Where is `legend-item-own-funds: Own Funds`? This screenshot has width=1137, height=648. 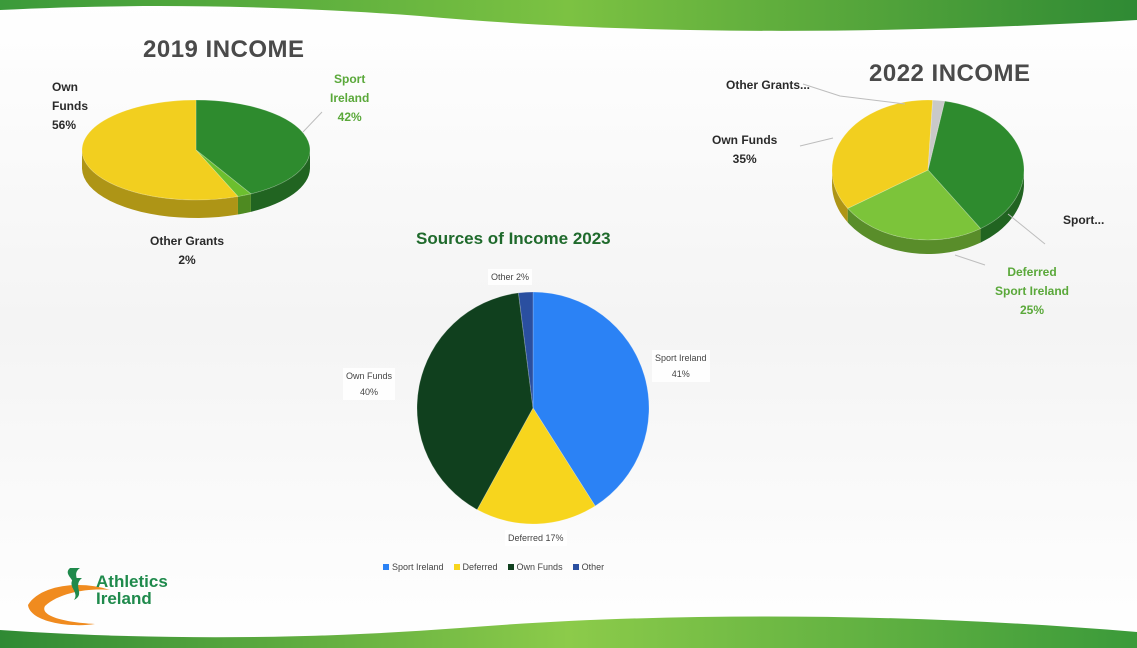 legend-item-own-funds: Own Funds is located at coordinates (535, 567).